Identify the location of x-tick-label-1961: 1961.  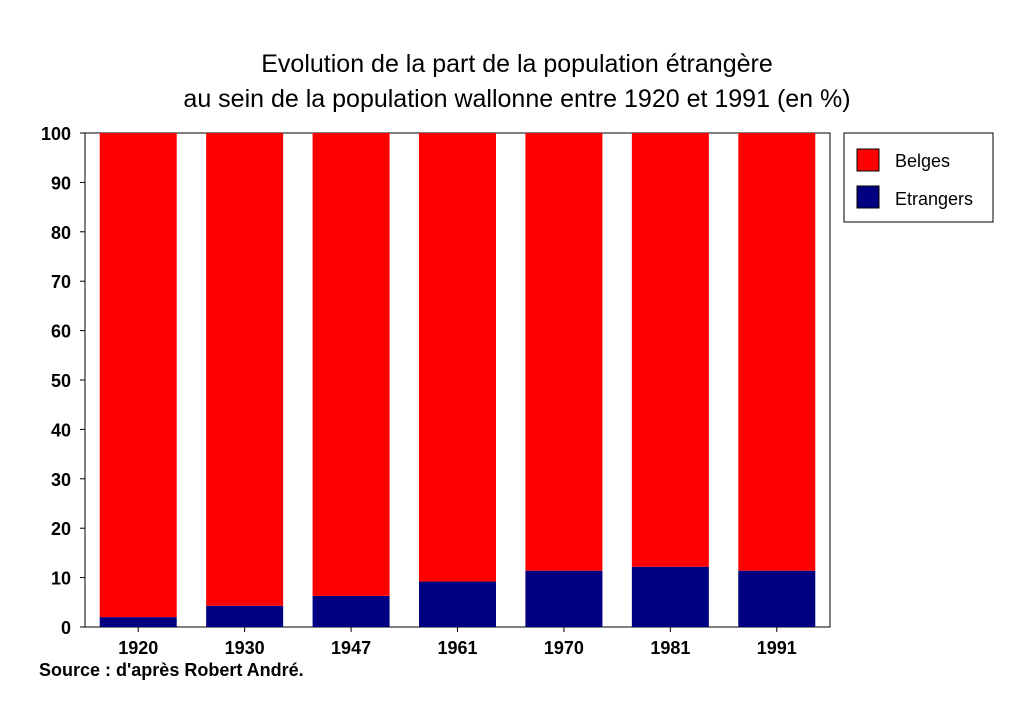
(457, 648).